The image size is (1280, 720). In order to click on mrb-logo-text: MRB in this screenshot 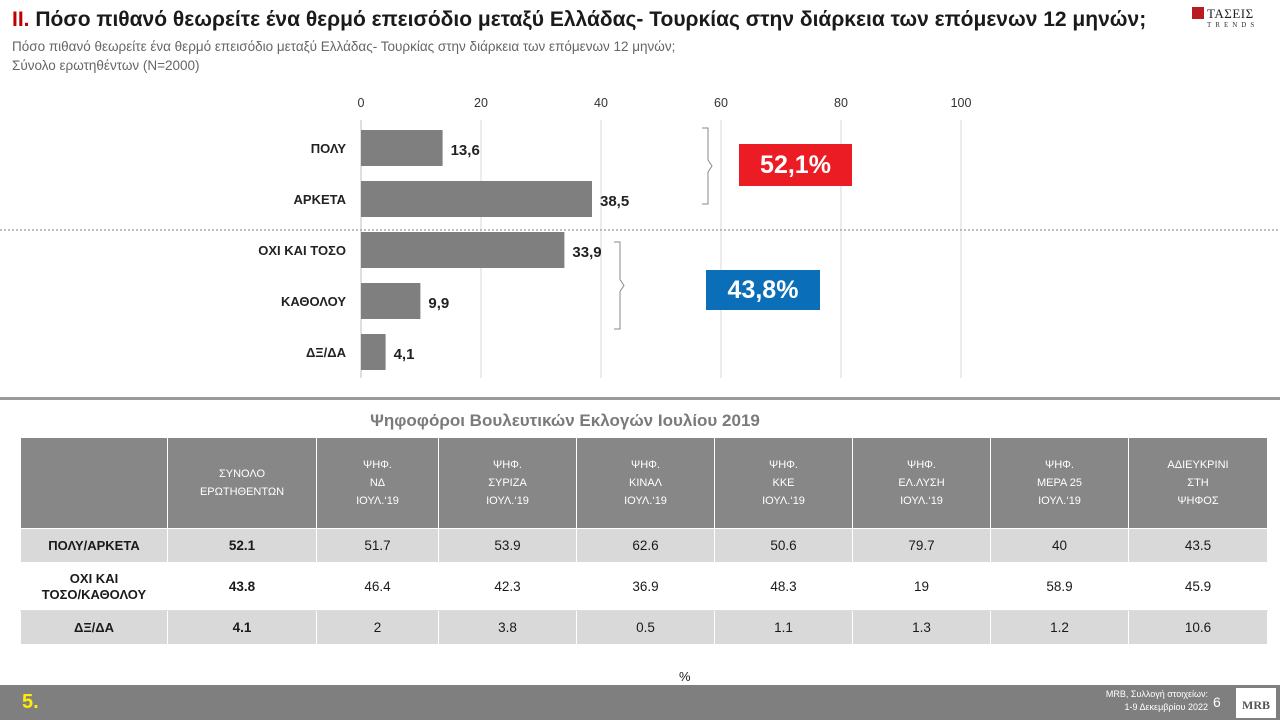, I will do `click(1256, 705)`.